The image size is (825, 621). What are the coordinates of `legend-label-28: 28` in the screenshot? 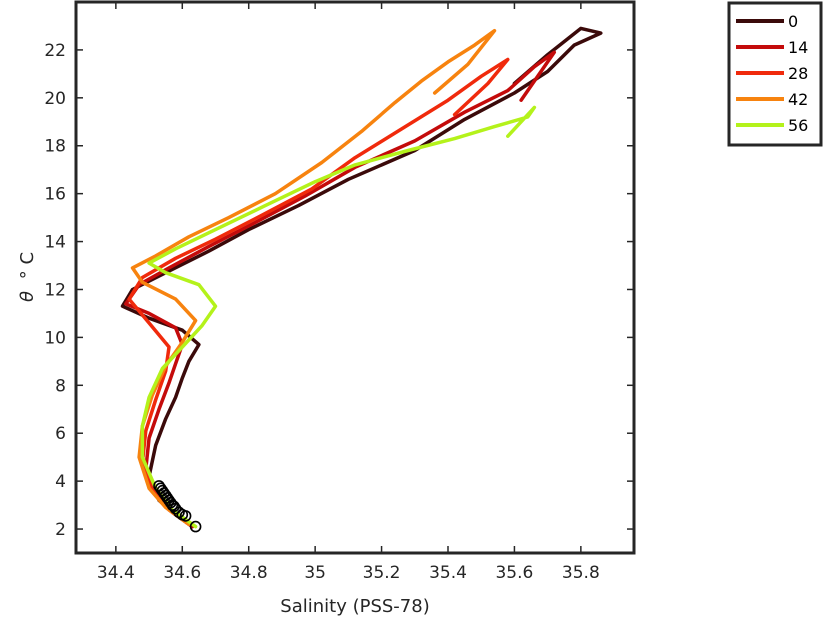 It's located at (798, 73).